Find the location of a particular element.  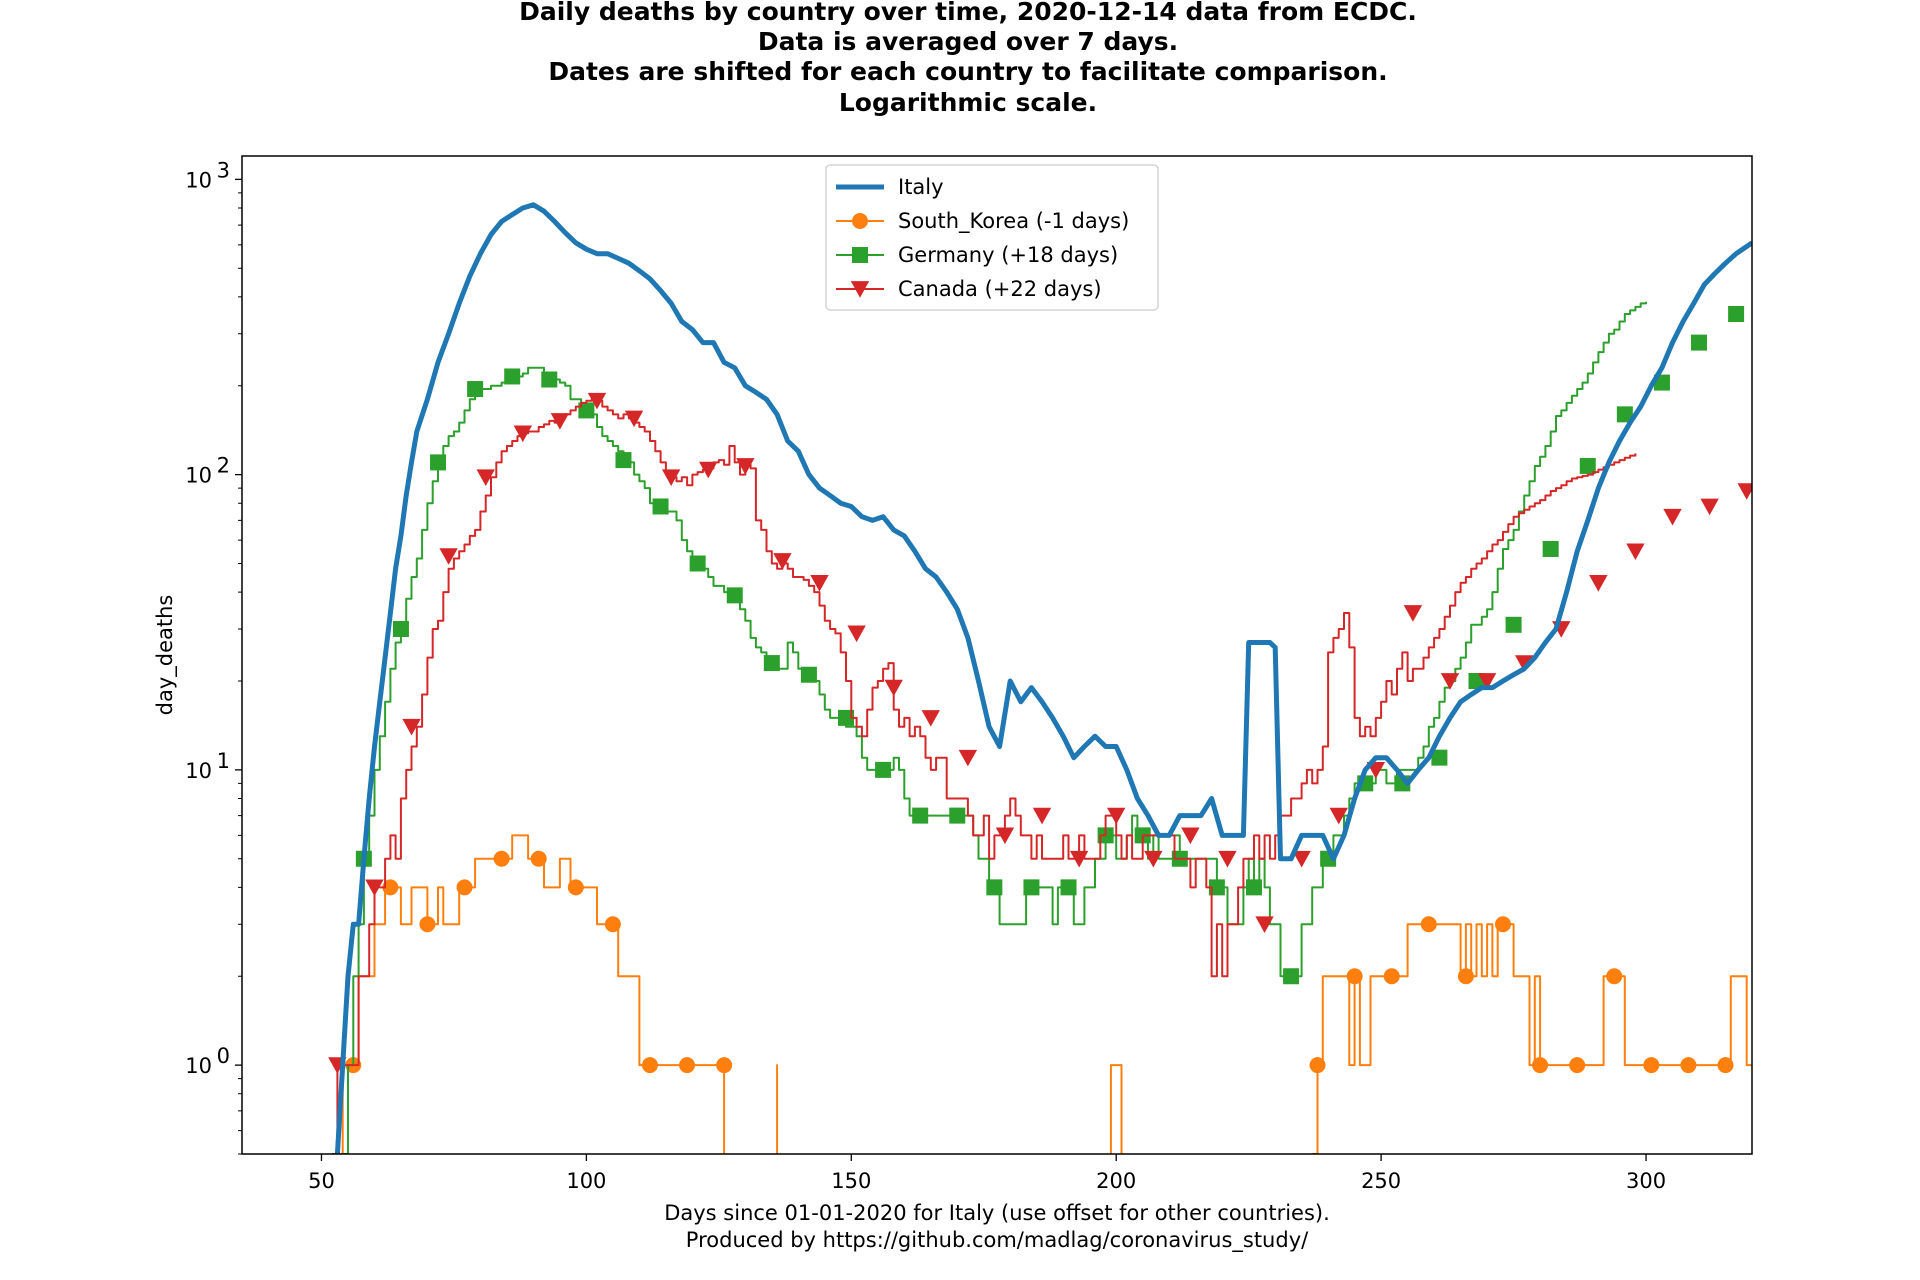

x-tick-label: 100 is located at coordinates (586, 1181).